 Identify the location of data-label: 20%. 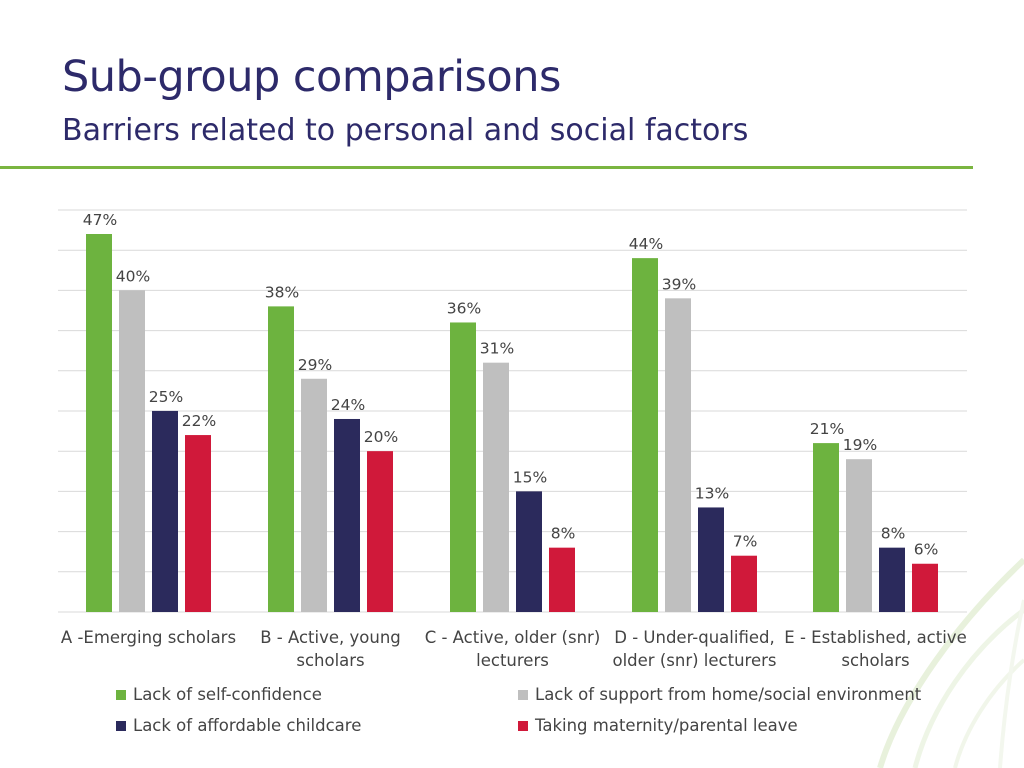
(381, 437).